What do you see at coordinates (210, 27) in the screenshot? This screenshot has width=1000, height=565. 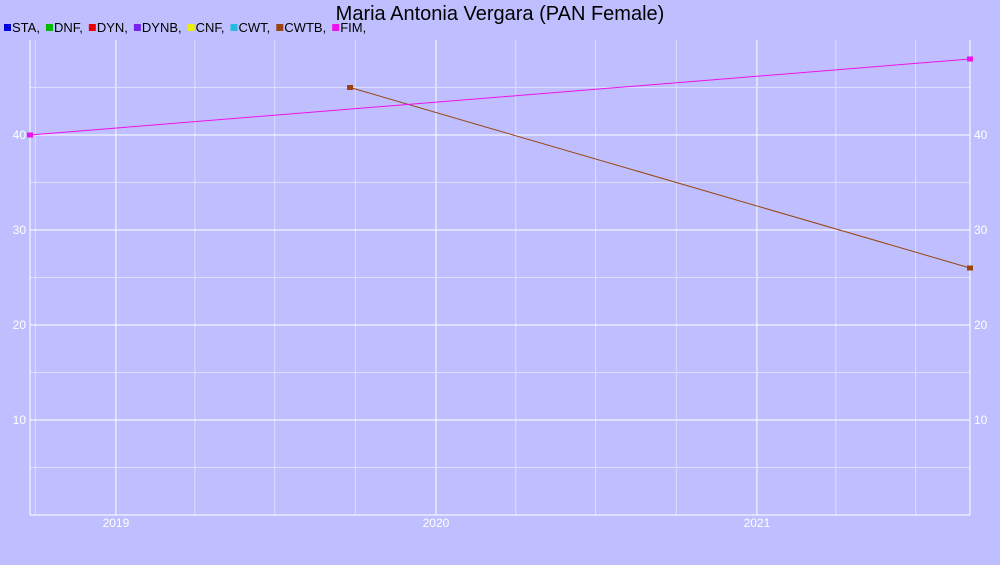 I see `legend-label-4: CNF,` at bounding box center [210, 27].